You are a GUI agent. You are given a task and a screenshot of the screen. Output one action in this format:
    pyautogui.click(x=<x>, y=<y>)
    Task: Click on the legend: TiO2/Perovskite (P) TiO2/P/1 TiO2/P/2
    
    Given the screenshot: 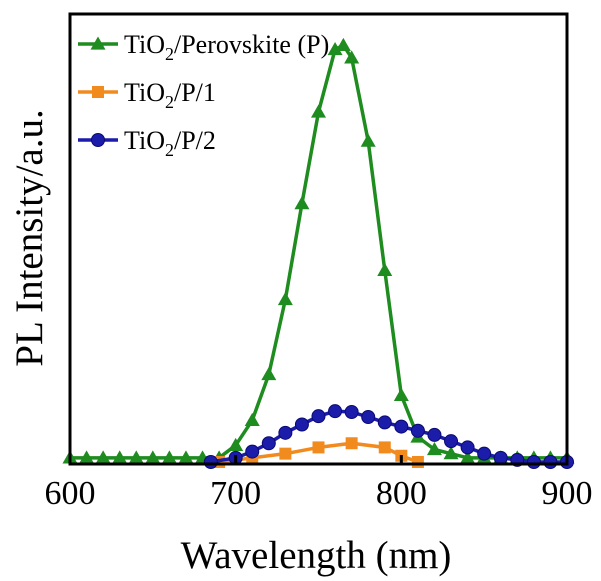 What is the action you would take?
    pyautogui.click(x=203, y=95)
    